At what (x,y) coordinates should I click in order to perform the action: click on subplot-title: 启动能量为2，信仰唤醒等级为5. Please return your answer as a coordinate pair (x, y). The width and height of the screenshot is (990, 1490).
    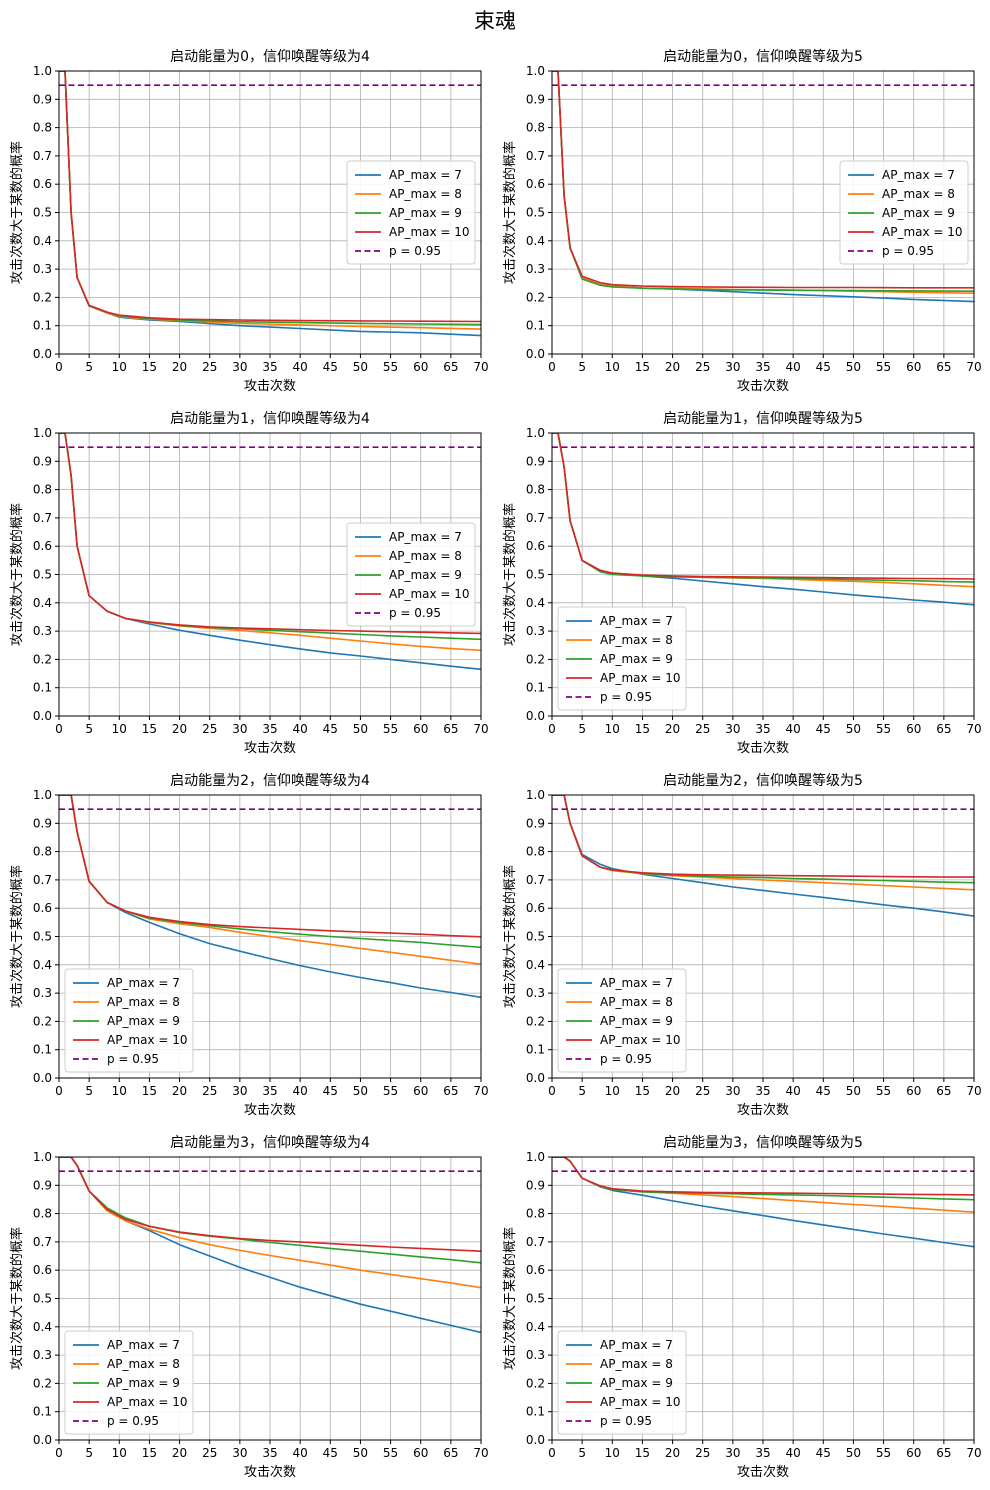
    Looking at the image, I should click on (763, 780).